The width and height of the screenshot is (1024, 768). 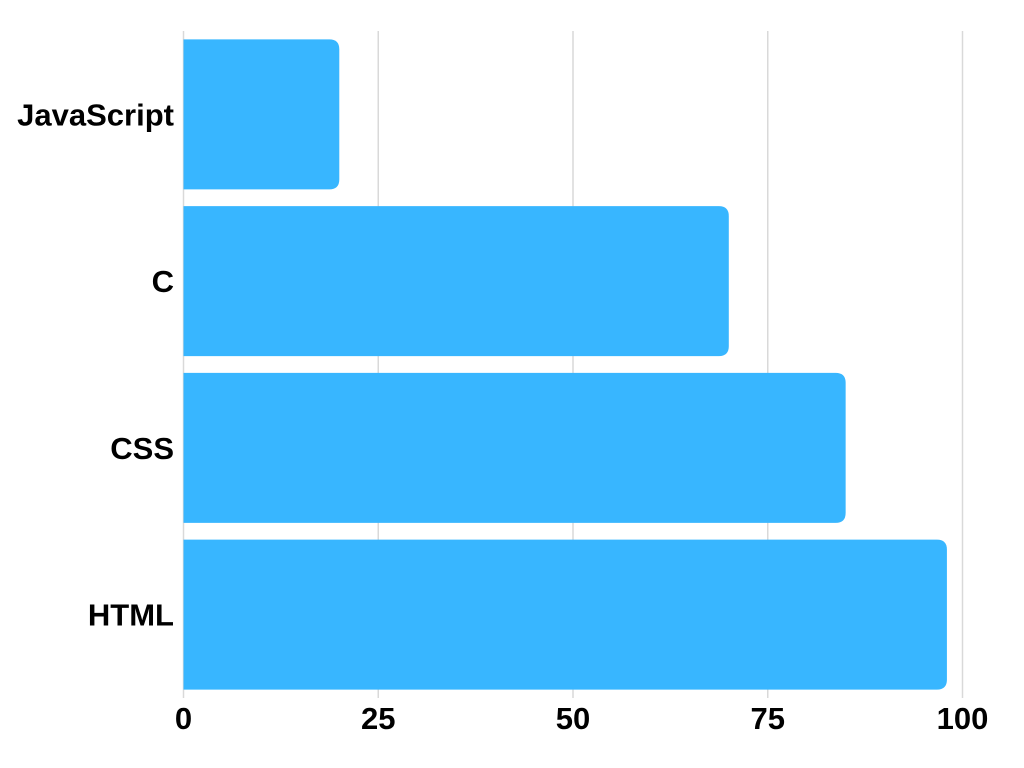 I want to click on x-tick-label: 25, so click(x=378, y=718).